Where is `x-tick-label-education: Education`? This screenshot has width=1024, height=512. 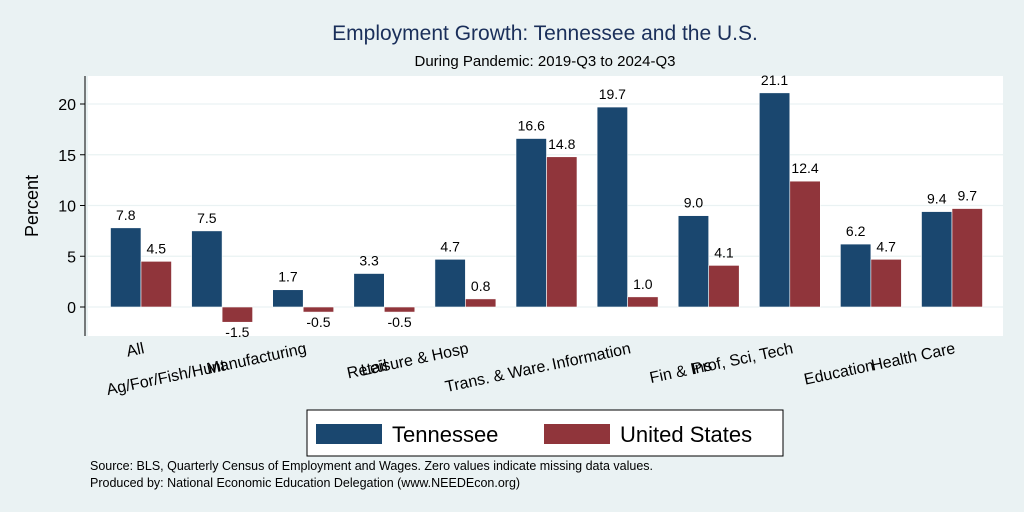
x-tick-label-education: Education is located at coordinates (839, 372).